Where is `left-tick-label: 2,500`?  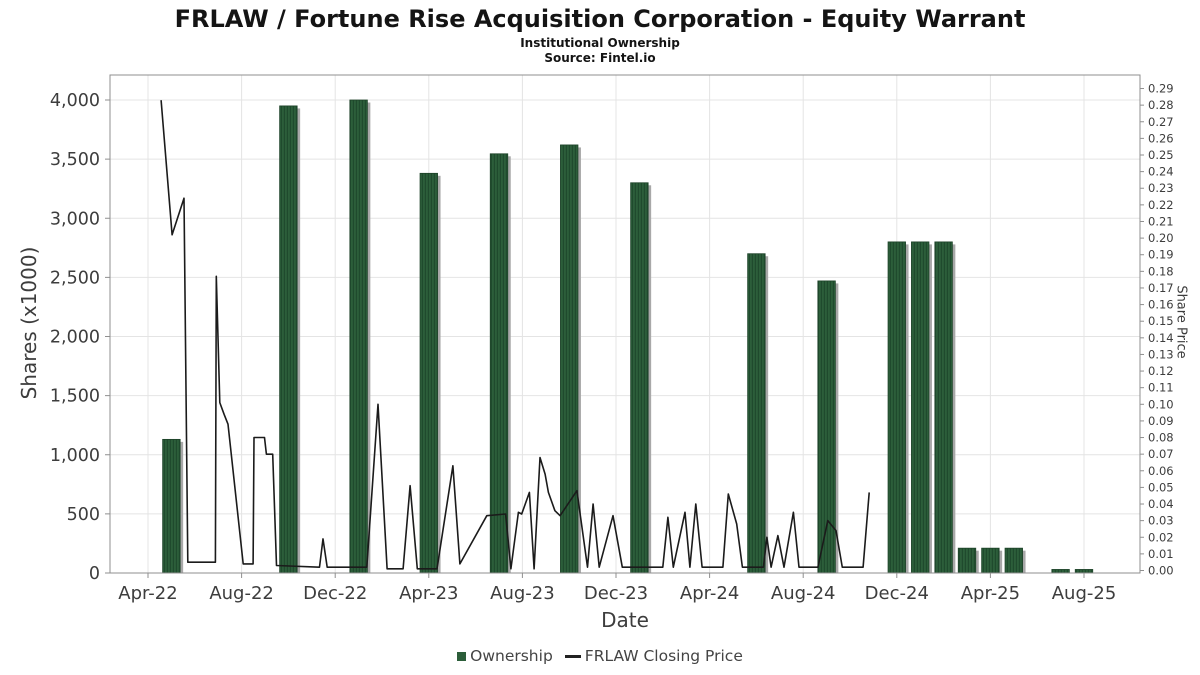 left-tick-label: 2,500 is located at coordinates (75, 278).